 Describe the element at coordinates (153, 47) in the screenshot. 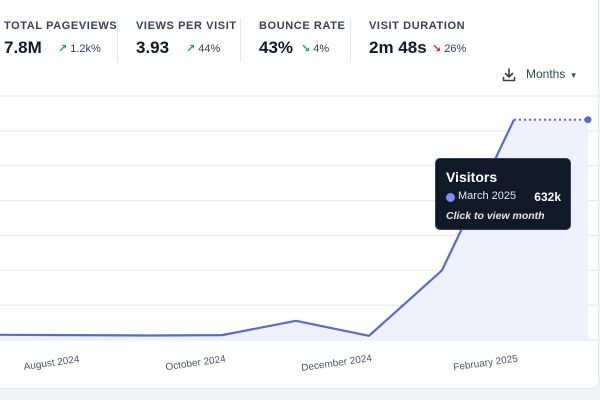

I see `stat-value: 3.93` at that location.